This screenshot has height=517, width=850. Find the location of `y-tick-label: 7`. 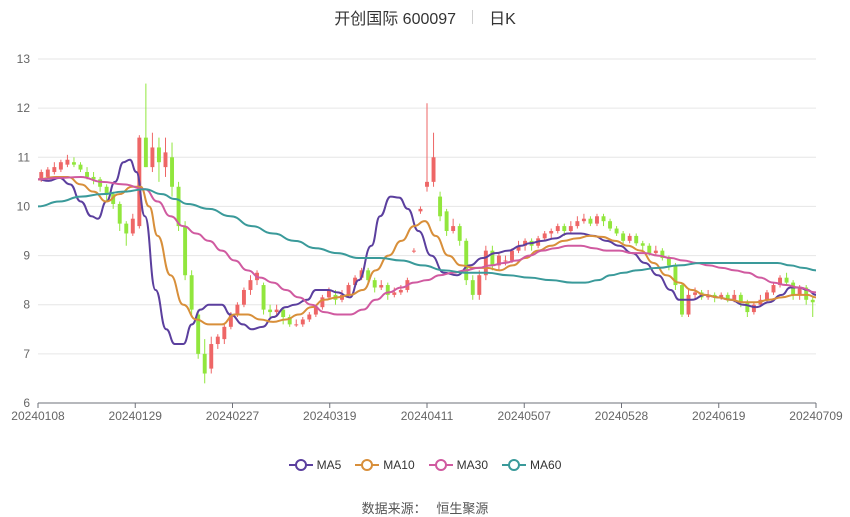

y-tick-label: 7 is located at coordinates (26, 354).